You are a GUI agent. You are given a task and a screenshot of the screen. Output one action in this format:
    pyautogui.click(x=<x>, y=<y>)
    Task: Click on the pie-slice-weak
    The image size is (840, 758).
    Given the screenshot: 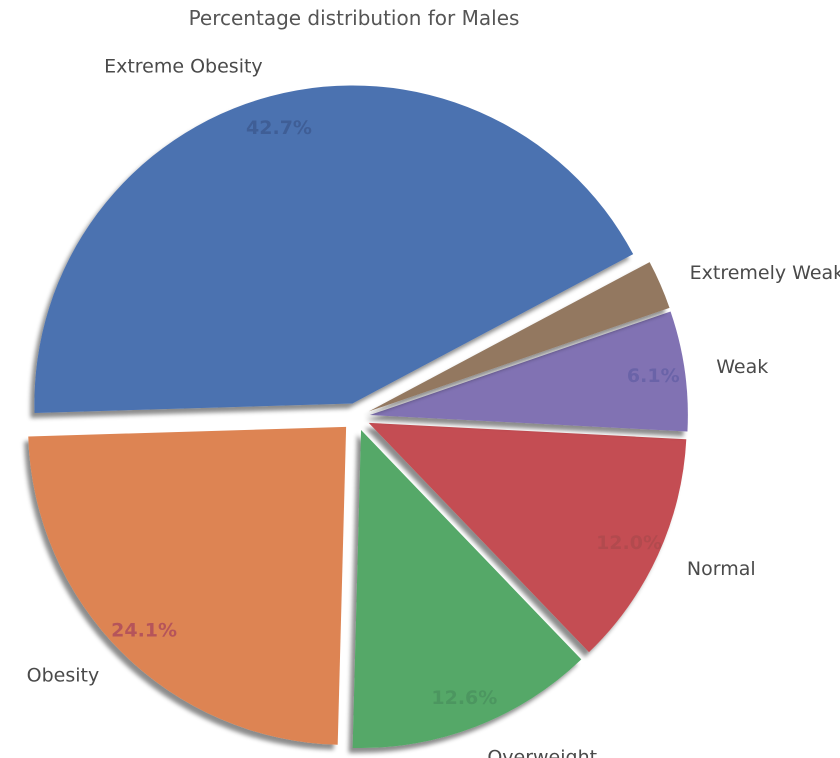 What is the action you would take?
    pyautogui.click(x=528, y=371)
    